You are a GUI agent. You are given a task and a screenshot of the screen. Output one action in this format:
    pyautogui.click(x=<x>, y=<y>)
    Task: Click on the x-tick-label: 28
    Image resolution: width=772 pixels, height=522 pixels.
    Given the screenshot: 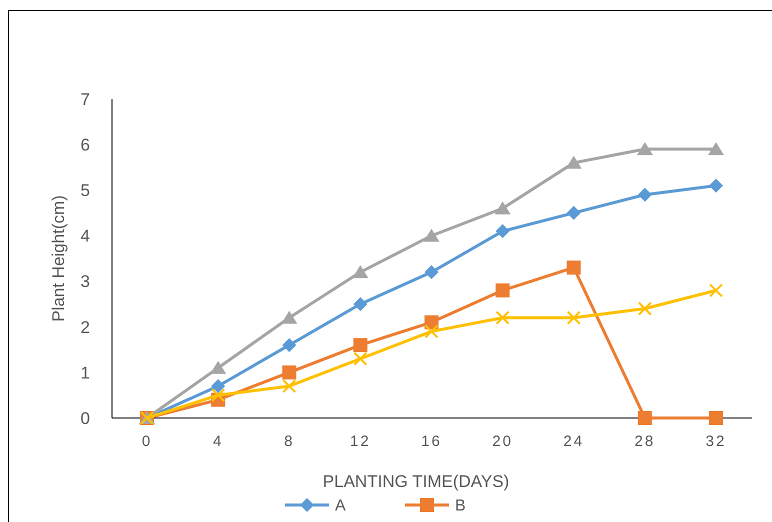 What is the action you would take?
    pyautogui.click(x=645, y=441)
    